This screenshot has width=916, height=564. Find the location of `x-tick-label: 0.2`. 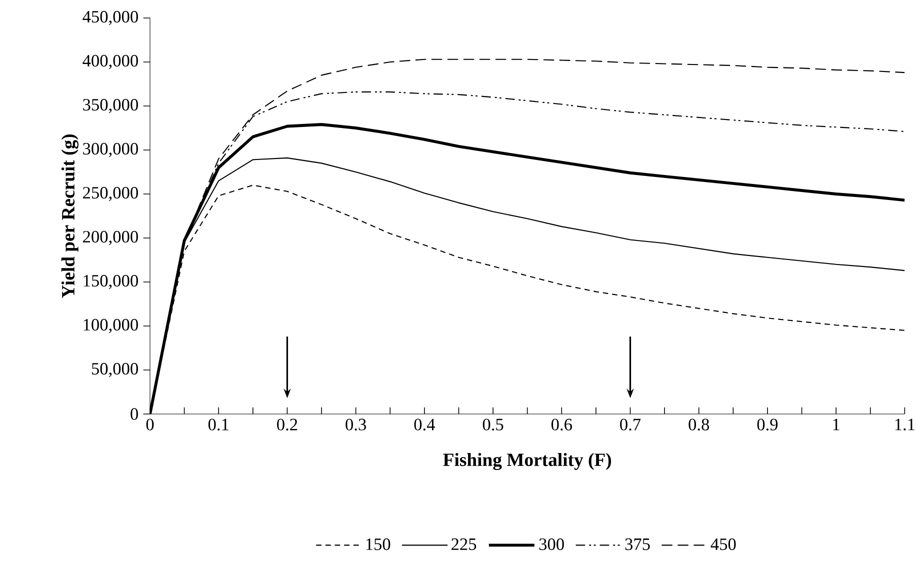

x-tick-label: 0.2 is located at coordinates (287, 424).